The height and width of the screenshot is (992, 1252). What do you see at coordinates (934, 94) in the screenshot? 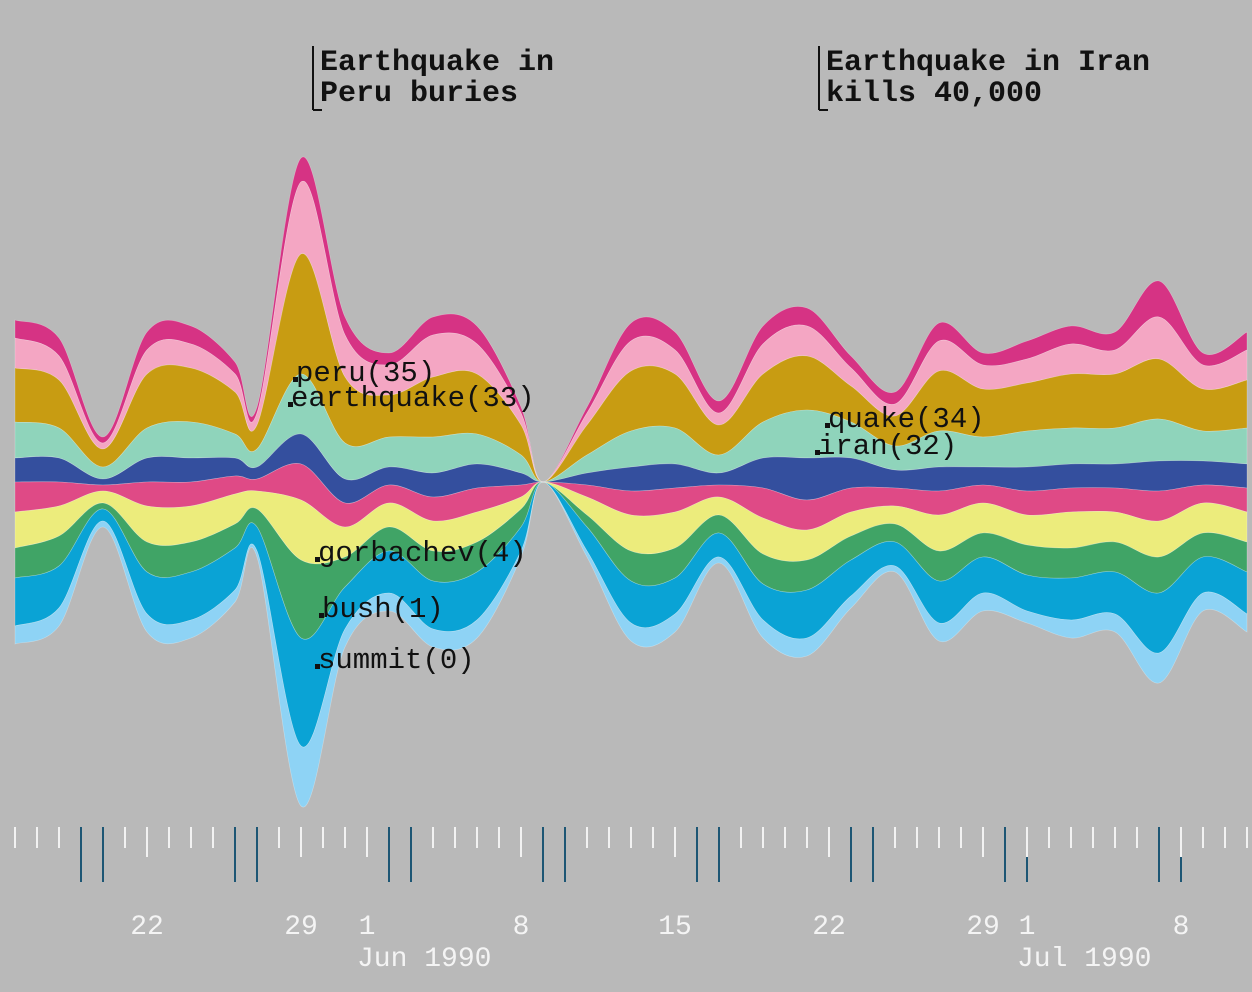
I see `annotation-text: kills 40,000` at bounding box center [934, 94].